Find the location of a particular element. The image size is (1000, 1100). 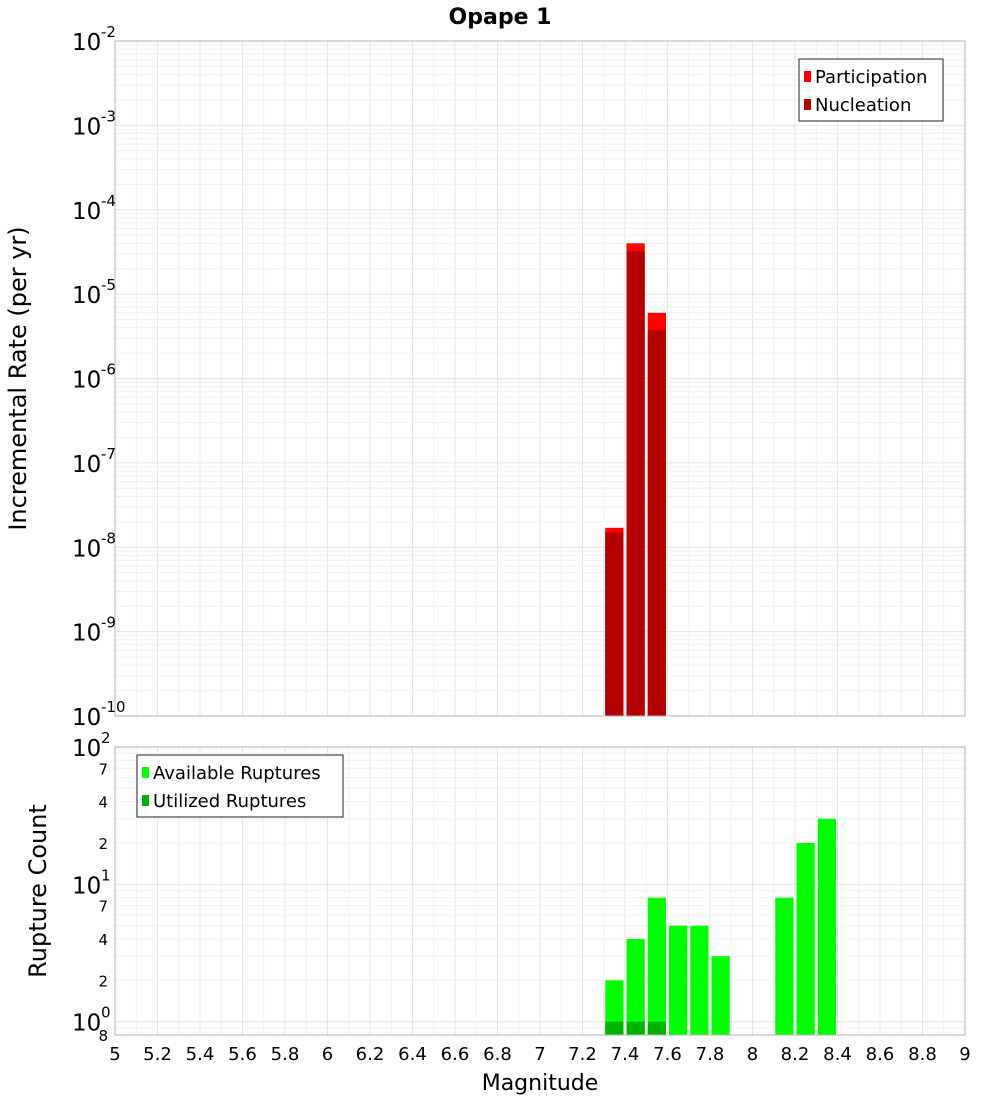

y-tick-exponent: 0 is located at coordinates (106, 1013).